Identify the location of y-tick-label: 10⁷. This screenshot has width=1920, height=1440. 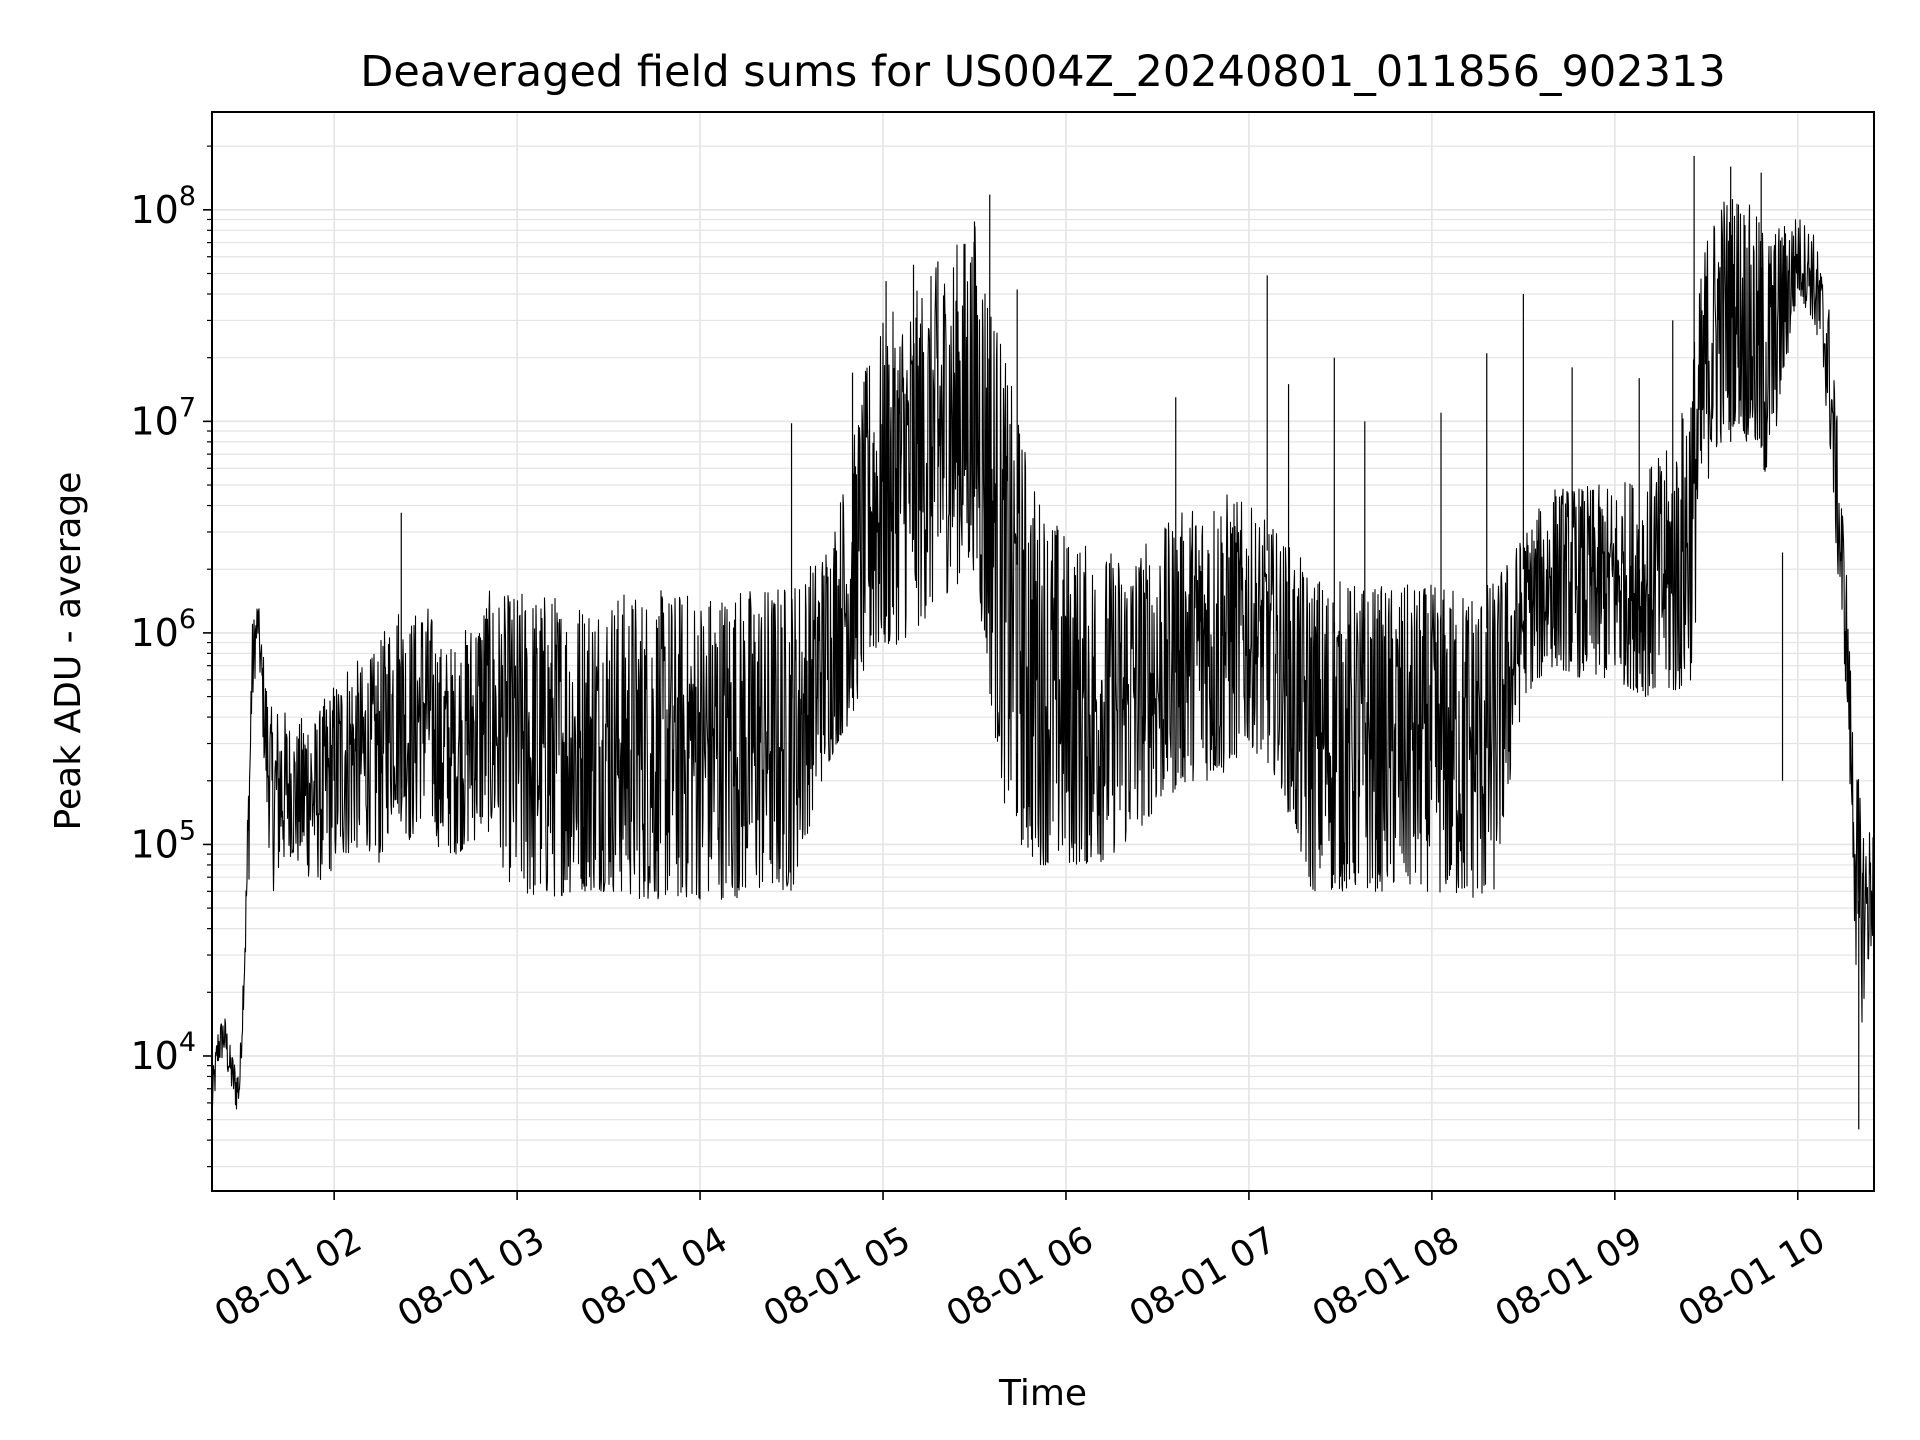
(163, 417).